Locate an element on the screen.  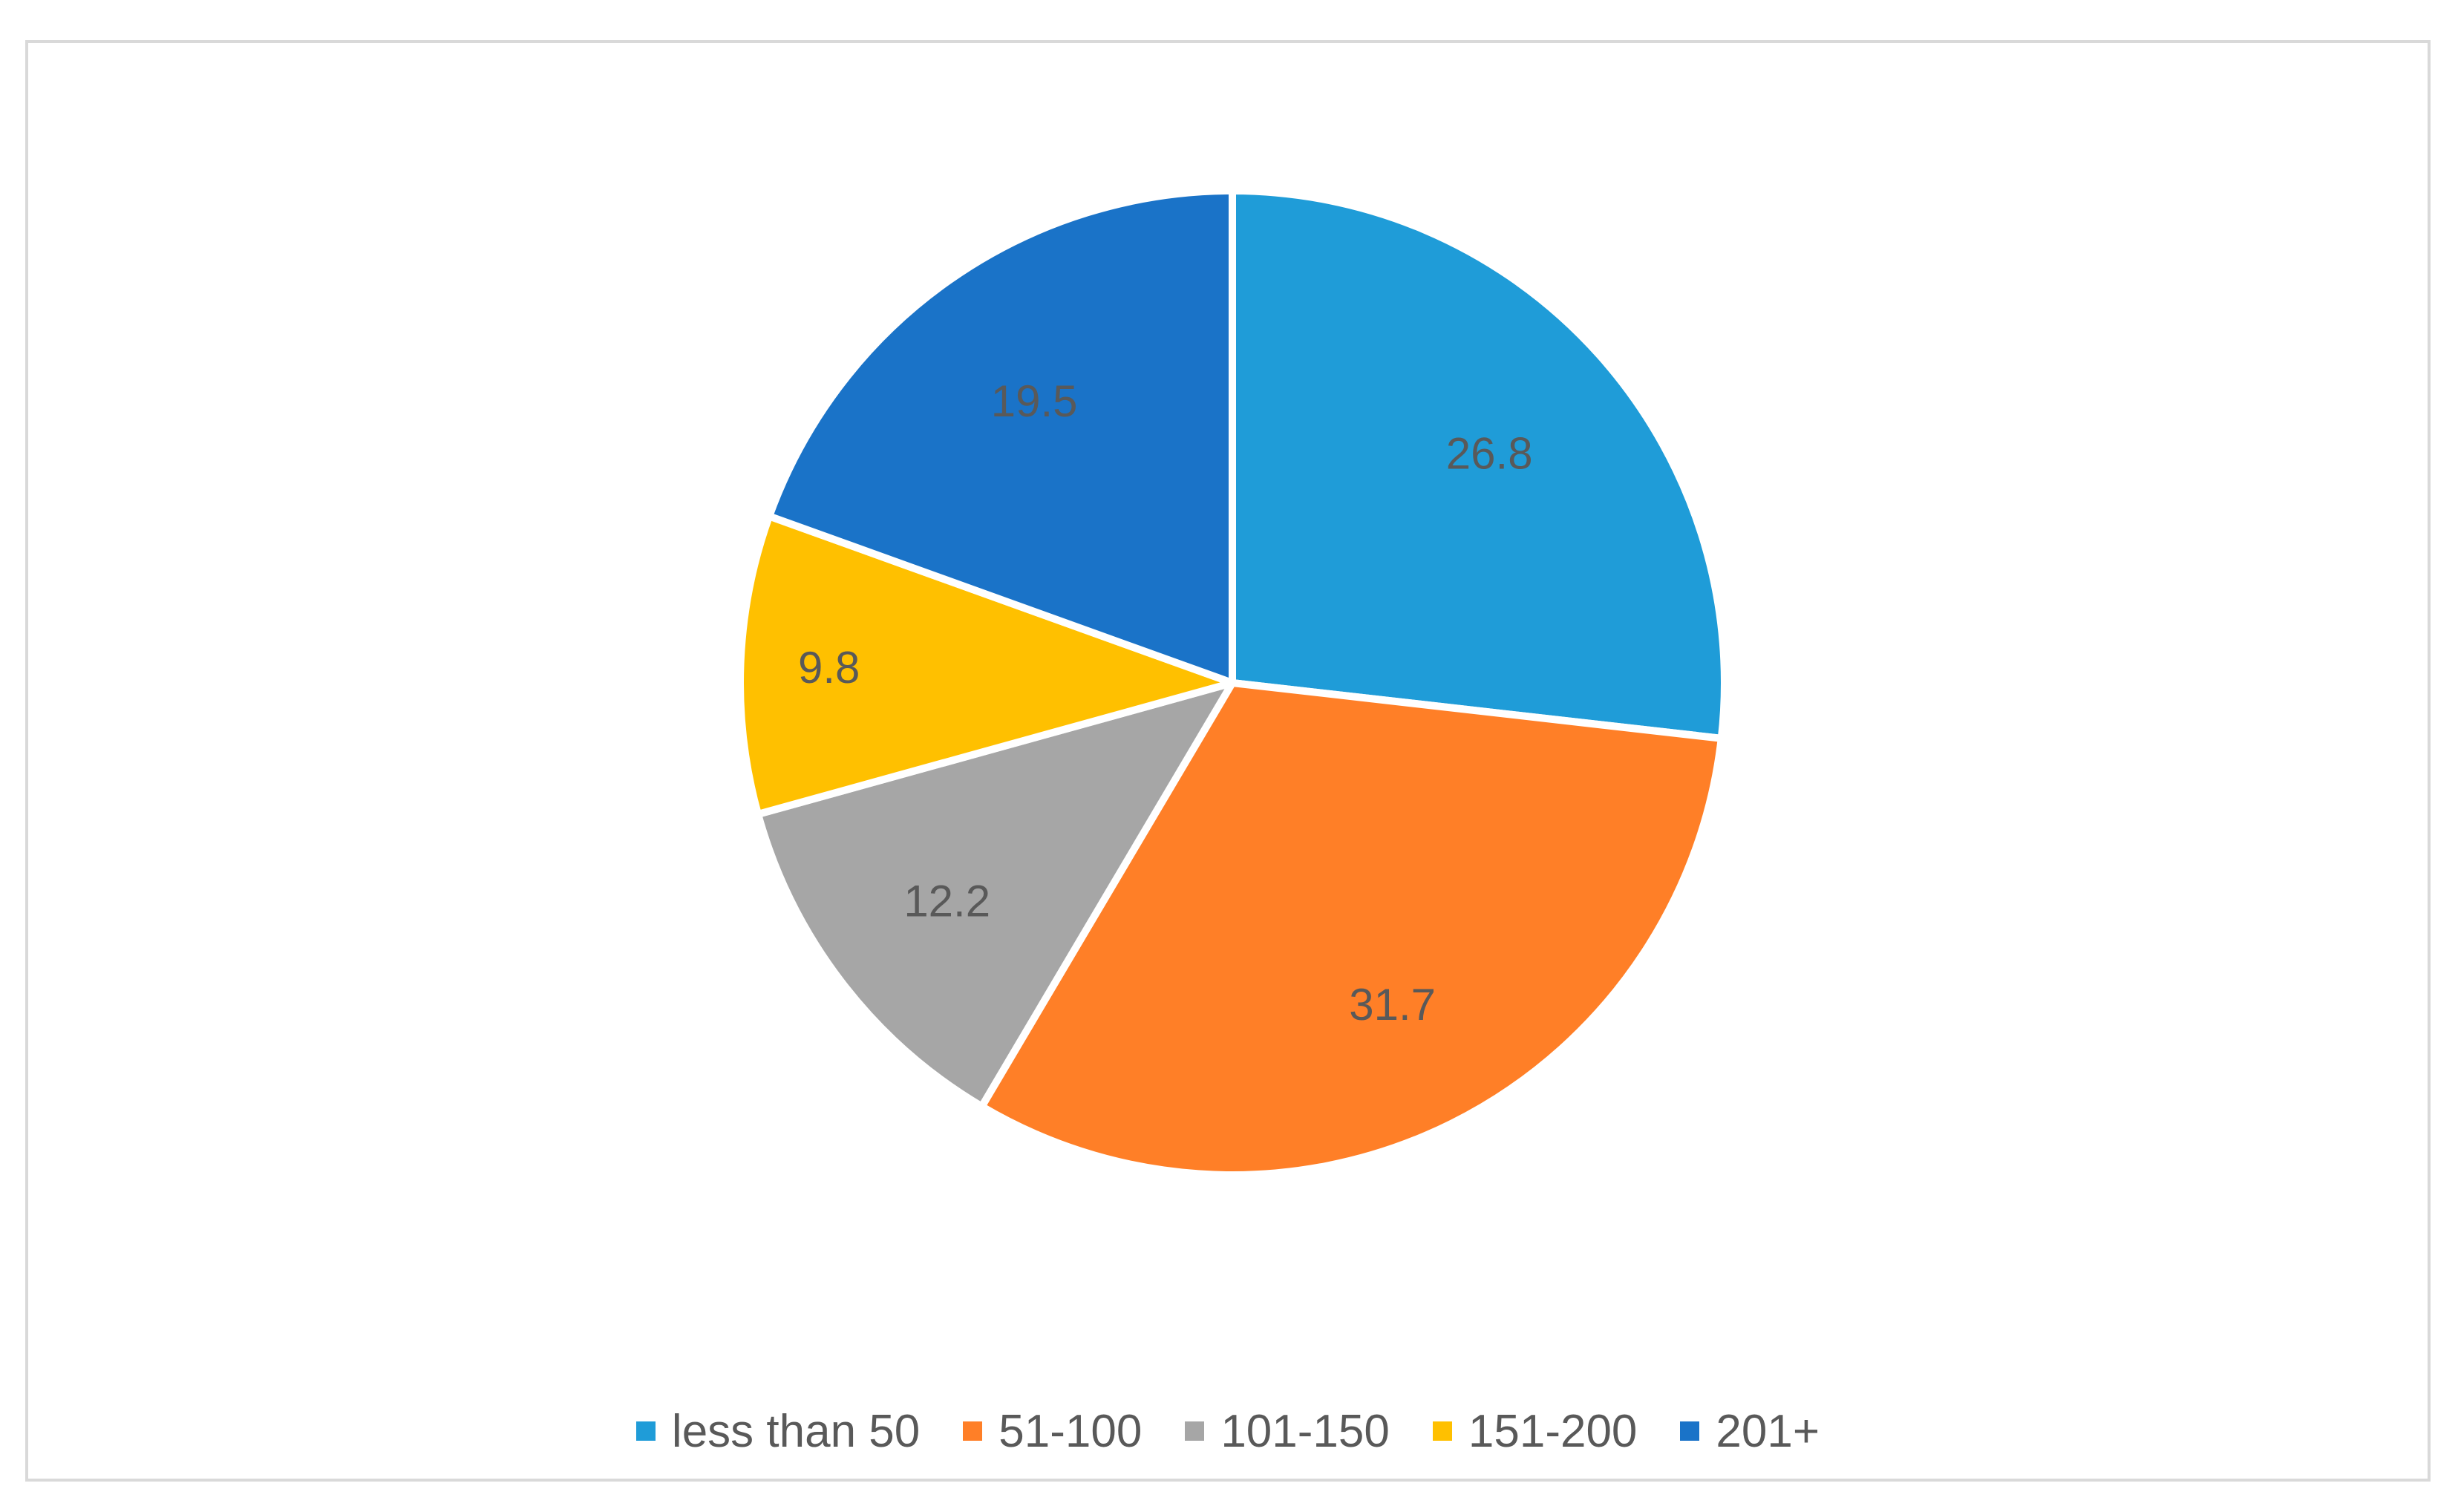
pie-slice-201-plus is located at coordinates (1001, 437).